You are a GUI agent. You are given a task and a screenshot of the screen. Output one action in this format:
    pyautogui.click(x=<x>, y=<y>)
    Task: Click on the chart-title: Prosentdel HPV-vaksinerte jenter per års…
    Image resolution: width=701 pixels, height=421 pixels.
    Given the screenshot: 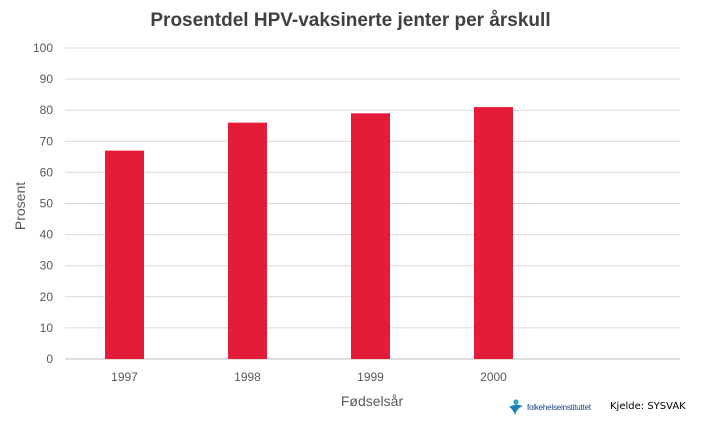 What is the action you would take?
    pyautogui.click(x=350, y=20)
    